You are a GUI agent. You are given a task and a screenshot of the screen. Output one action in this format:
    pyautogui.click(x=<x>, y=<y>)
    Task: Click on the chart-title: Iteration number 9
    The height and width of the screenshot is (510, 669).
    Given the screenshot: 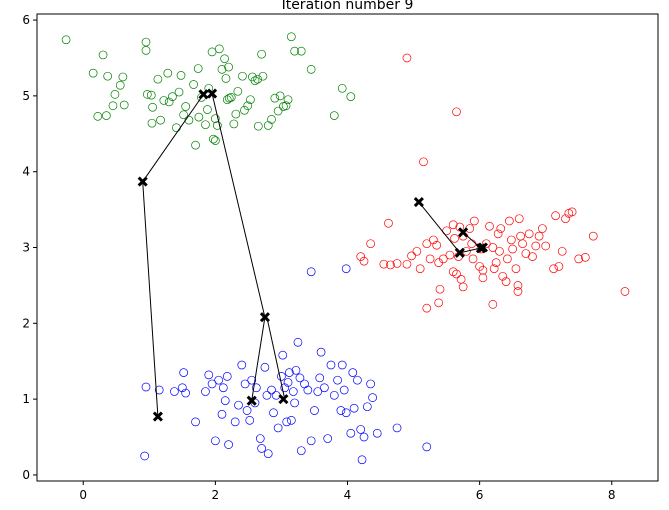 What is the action you would take?
    pyautogui.click(x=348, y=6)
    